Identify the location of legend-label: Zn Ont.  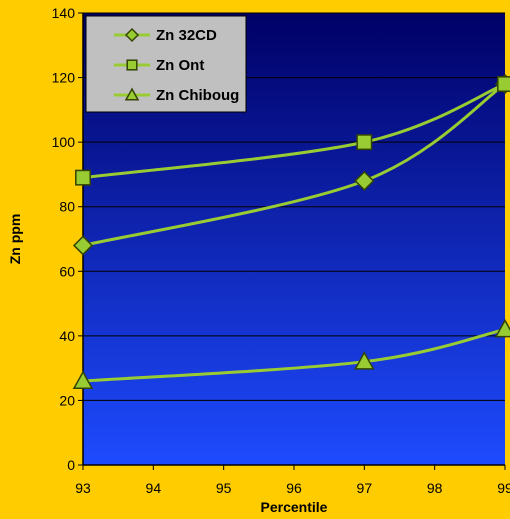
(180, 65).